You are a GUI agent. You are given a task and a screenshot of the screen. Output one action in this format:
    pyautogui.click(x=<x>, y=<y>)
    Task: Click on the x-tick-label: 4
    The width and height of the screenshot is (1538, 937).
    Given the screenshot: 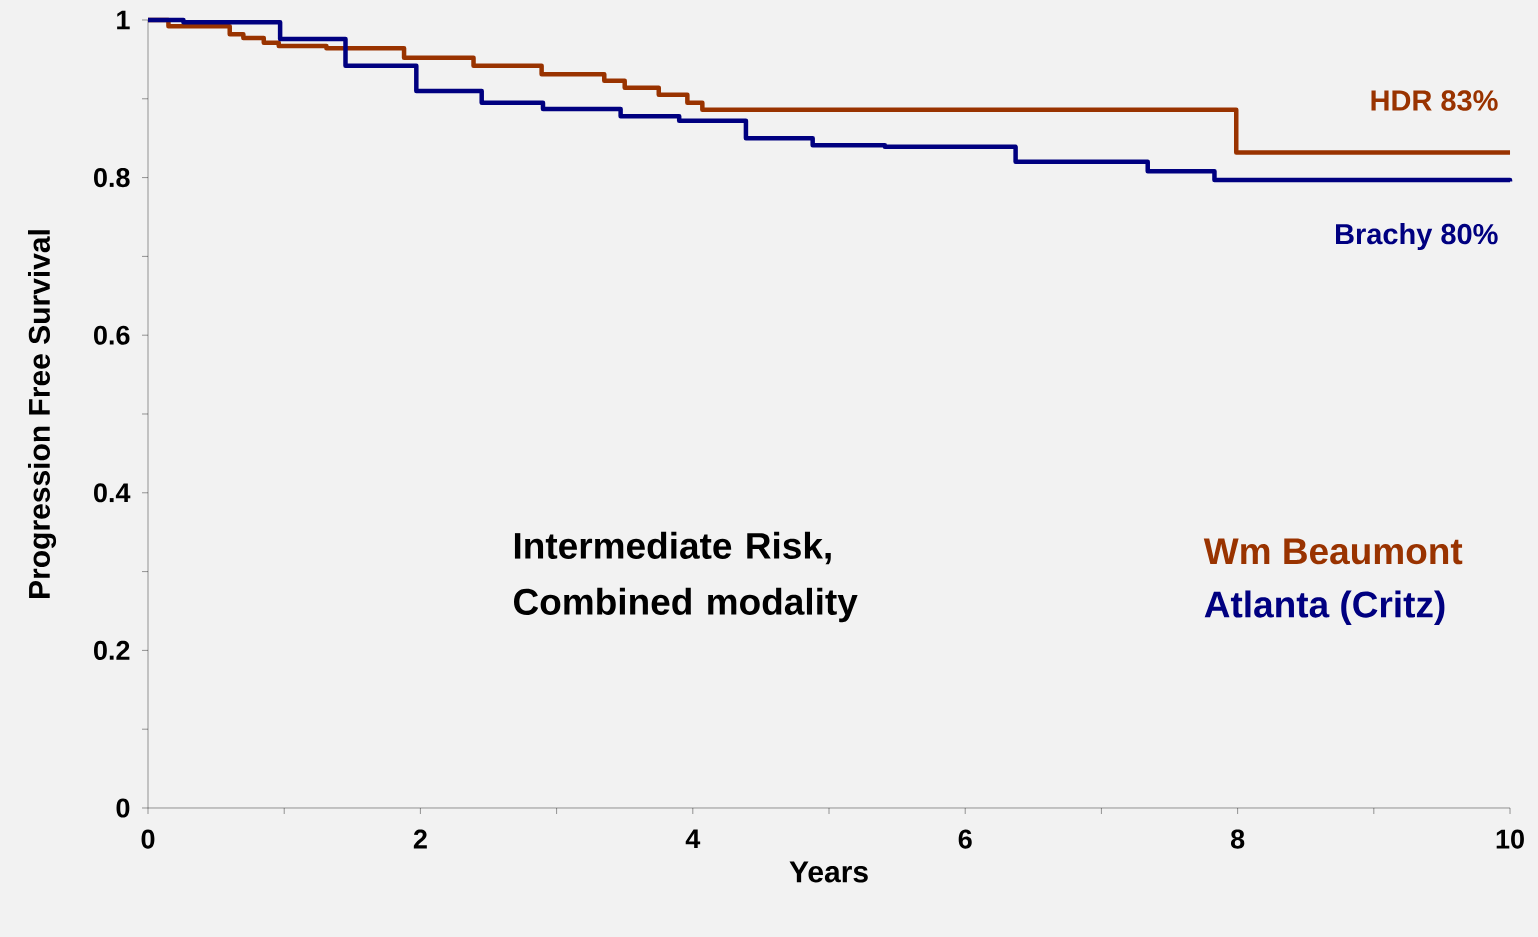 What is the action you would take?
    pyautogui.click(x=693, y=839)
    